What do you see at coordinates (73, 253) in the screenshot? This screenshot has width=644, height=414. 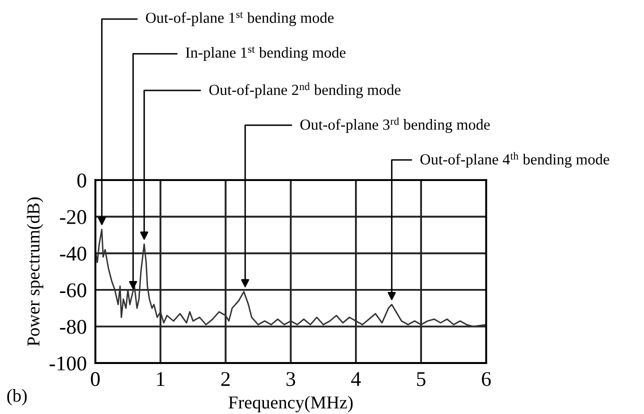 I see `y-tick-label: -40` at bounding box center [73, 253].